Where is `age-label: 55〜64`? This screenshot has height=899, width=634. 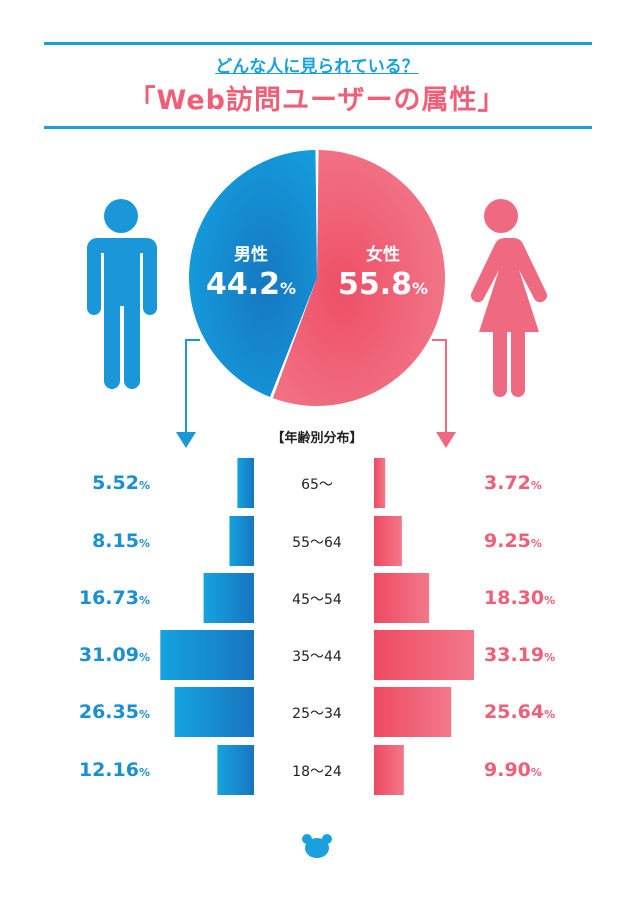
age-label: 55〜64 is located at coordinates (317, 543).